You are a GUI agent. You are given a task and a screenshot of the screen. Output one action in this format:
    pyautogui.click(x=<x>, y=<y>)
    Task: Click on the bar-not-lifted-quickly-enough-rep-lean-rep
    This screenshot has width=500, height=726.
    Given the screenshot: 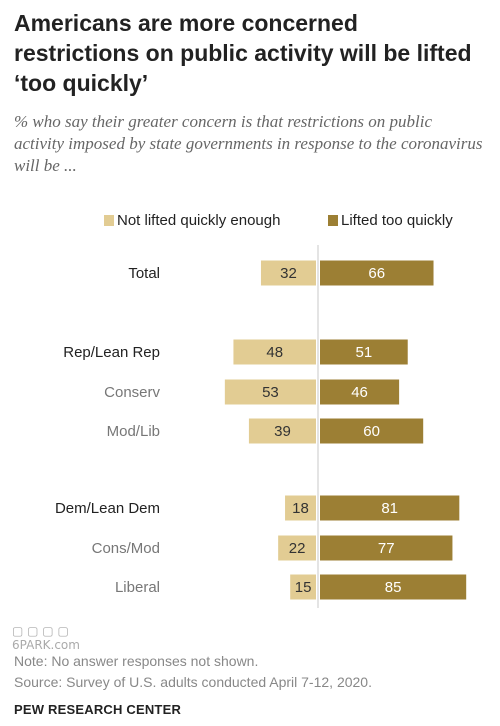 What is the action you would take?
    pyautogui.click(x=274, y=352)
    